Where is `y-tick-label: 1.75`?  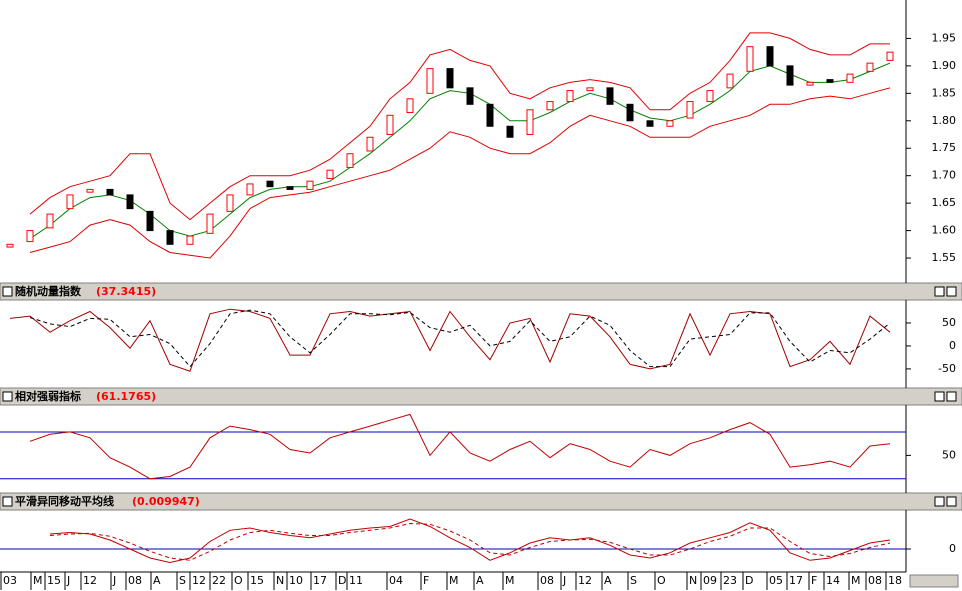 y-tick-label: 1.75 is located at coordinates (944, 147).